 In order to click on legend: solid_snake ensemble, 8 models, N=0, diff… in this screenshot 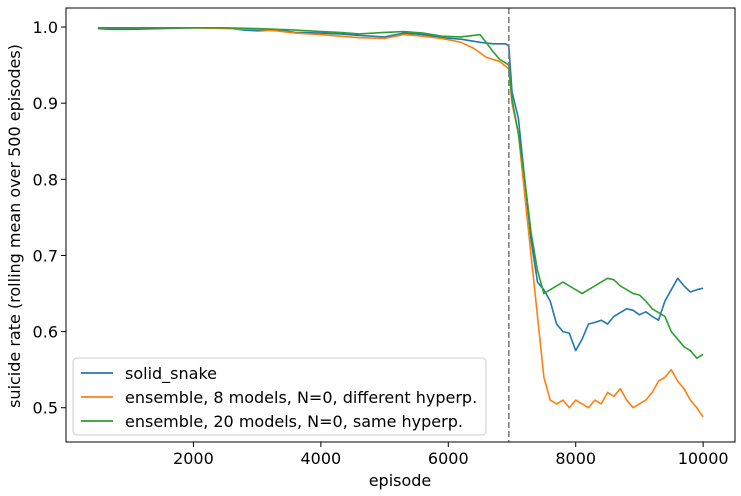, I will do `click(279, 396)`.